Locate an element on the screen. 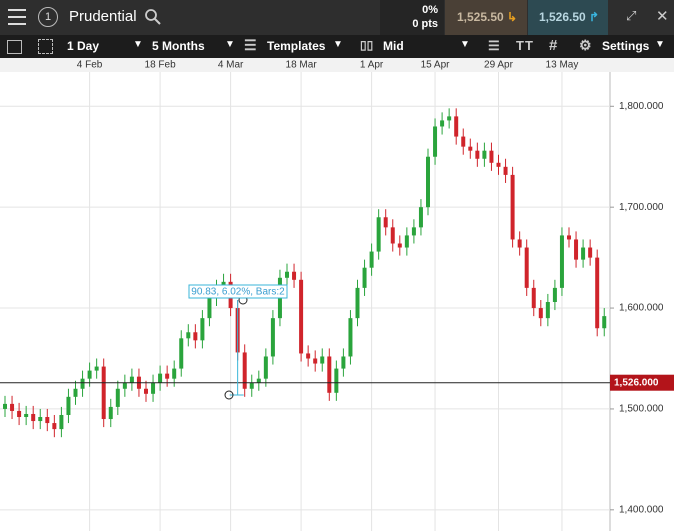  y-tick-label: 1,700.000 is located at coordinates (641, 207).